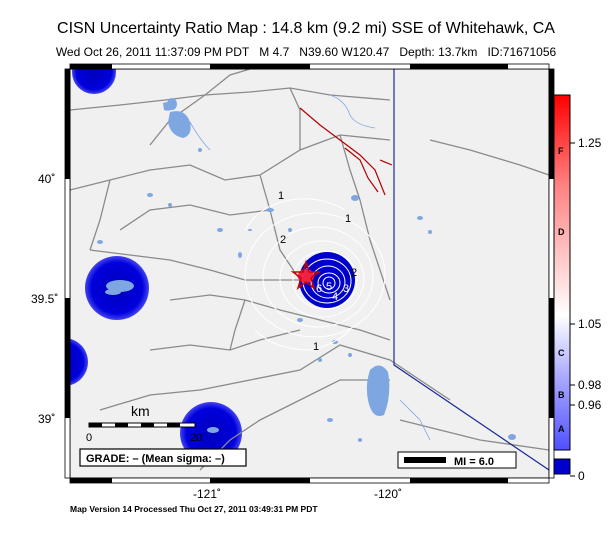 The image size is (612, 547). What do you see at coordinates (46, 179) in the screenshot?
I see `lat-label: 40˚` at bounding box center [46, 179].